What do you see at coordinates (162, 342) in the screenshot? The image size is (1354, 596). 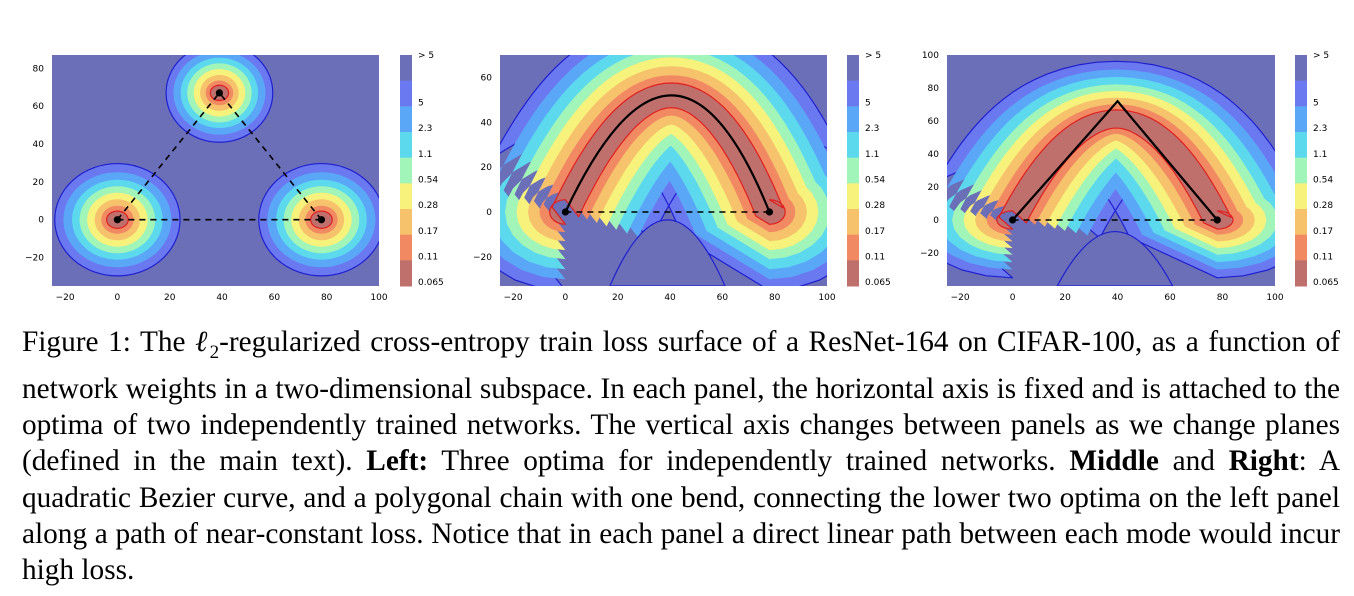 I see `caption-part1: The` at bounding box center [162, 342].